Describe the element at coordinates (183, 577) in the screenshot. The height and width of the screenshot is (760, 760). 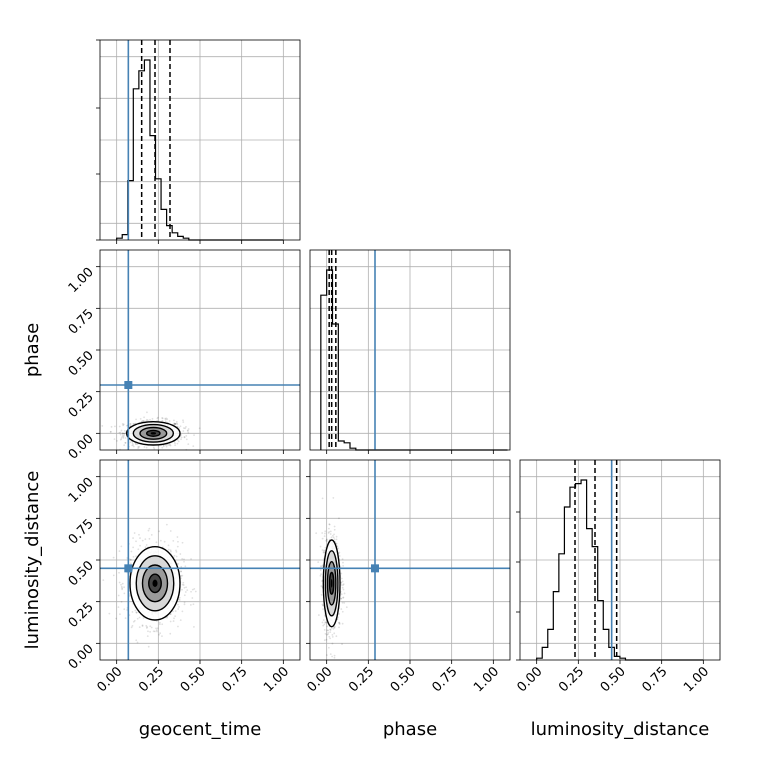
I see `contour-panel-geocent-time-vs-luminosity-distance: 0.00 0.25 0.50 0.75 1.00 0.00 0.25 0.50 0.75 1.00` at that location.